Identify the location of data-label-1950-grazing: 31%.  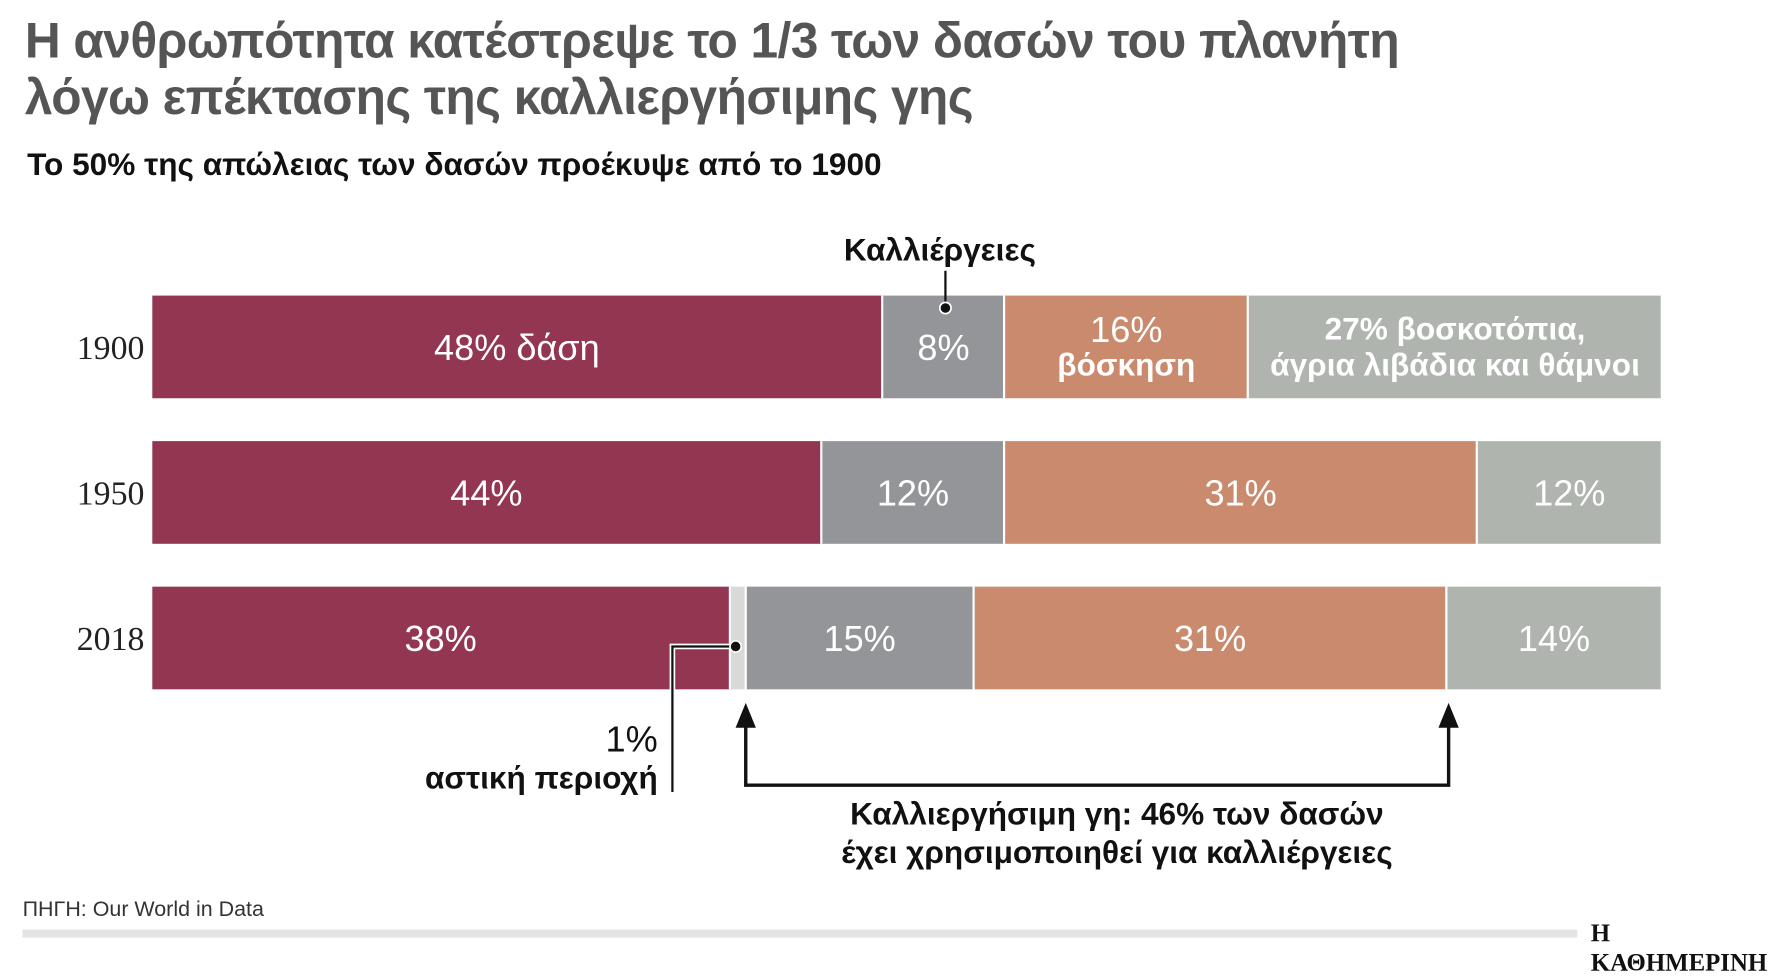
(1240, 492).